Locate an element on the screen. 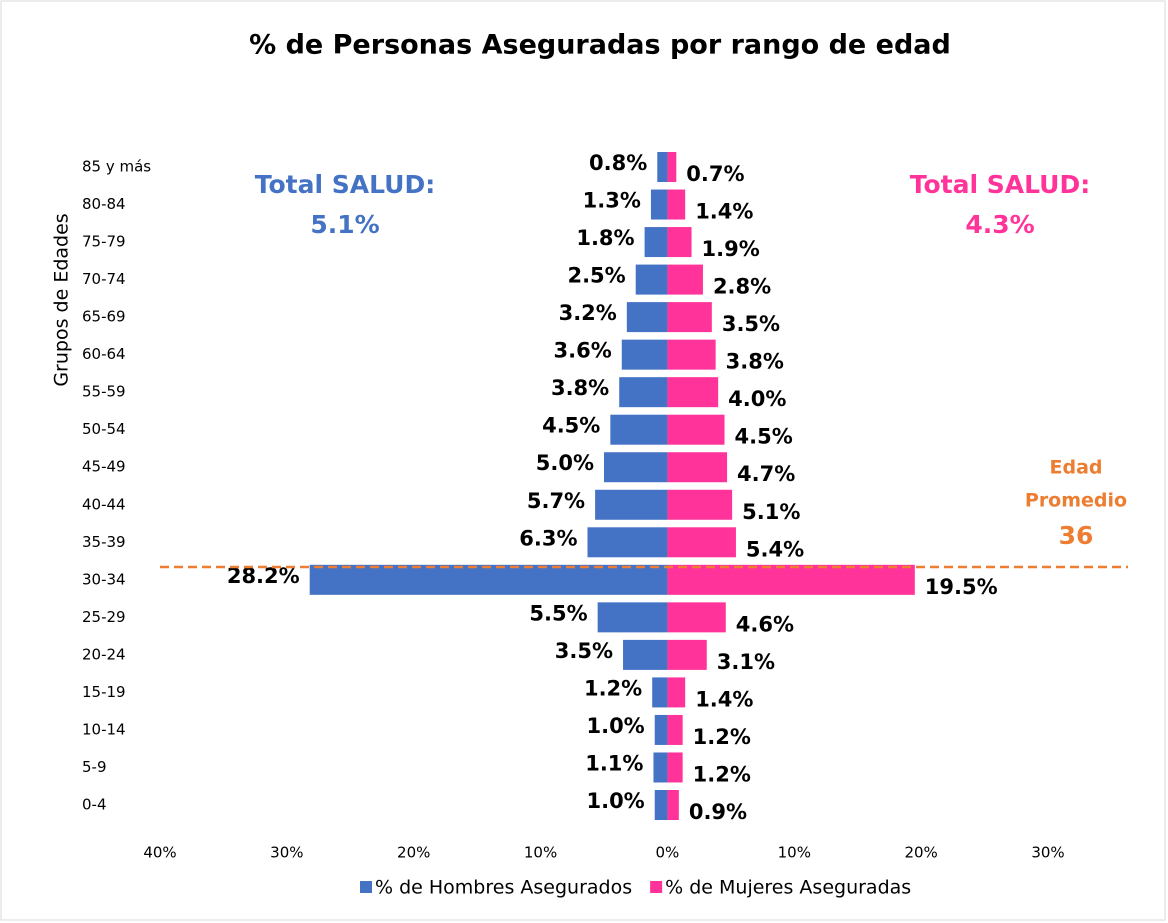 Image resolution: width=1168 pixels, height=923 pixels. data-label: 1.9% is located at coordinates (731, 249).